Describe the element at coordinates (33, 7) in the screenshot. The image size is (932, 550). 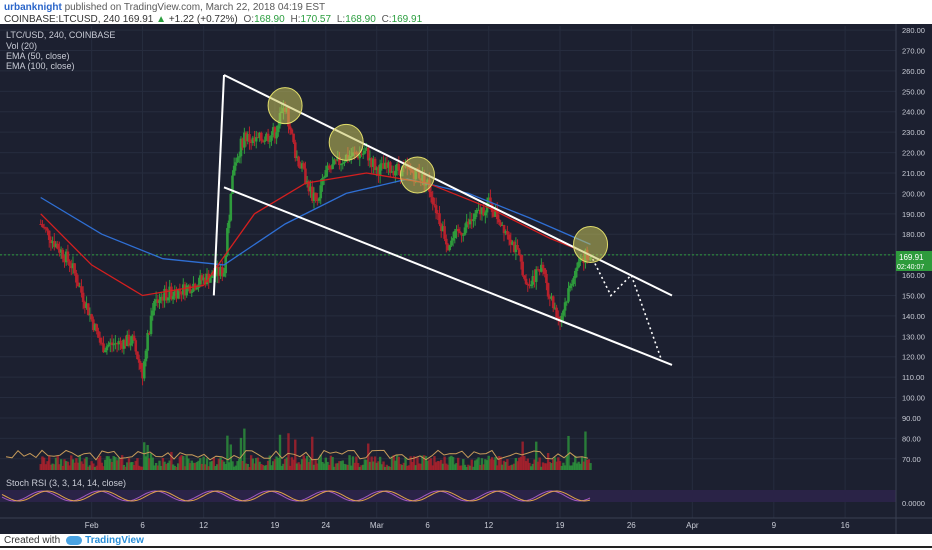
I see `author-name: urbanknight` at that location.